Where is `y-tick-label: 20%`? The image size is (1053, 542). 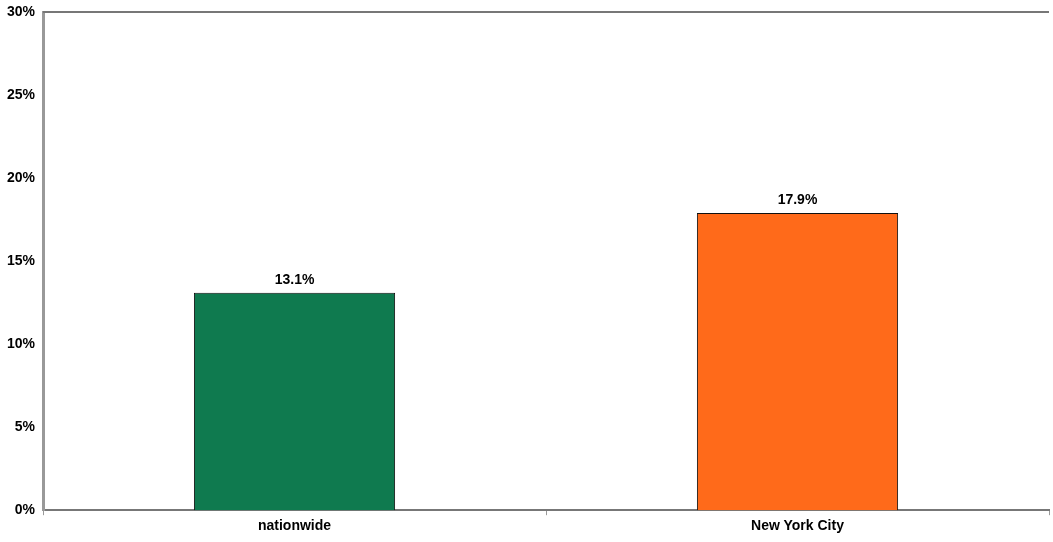 y-tick-label: 20% is located at coordinates (21, 176).